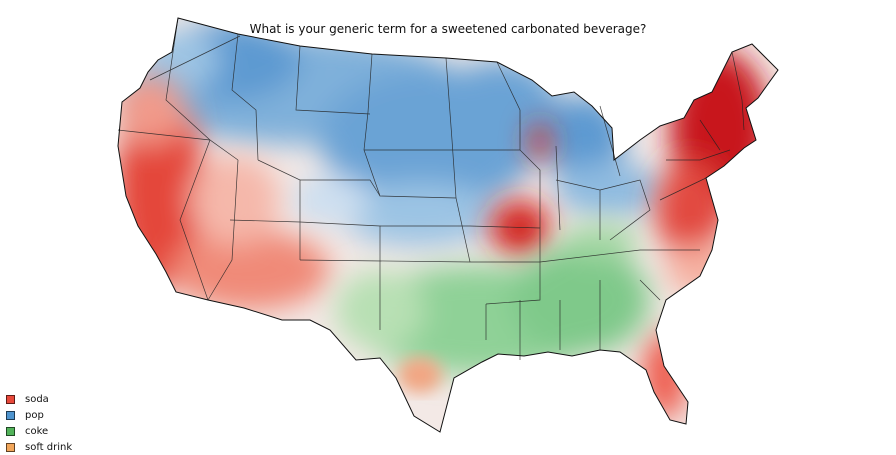  What do you see at coordinates (10, 399) in the screenshot?
I see `legend-swatch-soda` at bounding box center [10, 399].